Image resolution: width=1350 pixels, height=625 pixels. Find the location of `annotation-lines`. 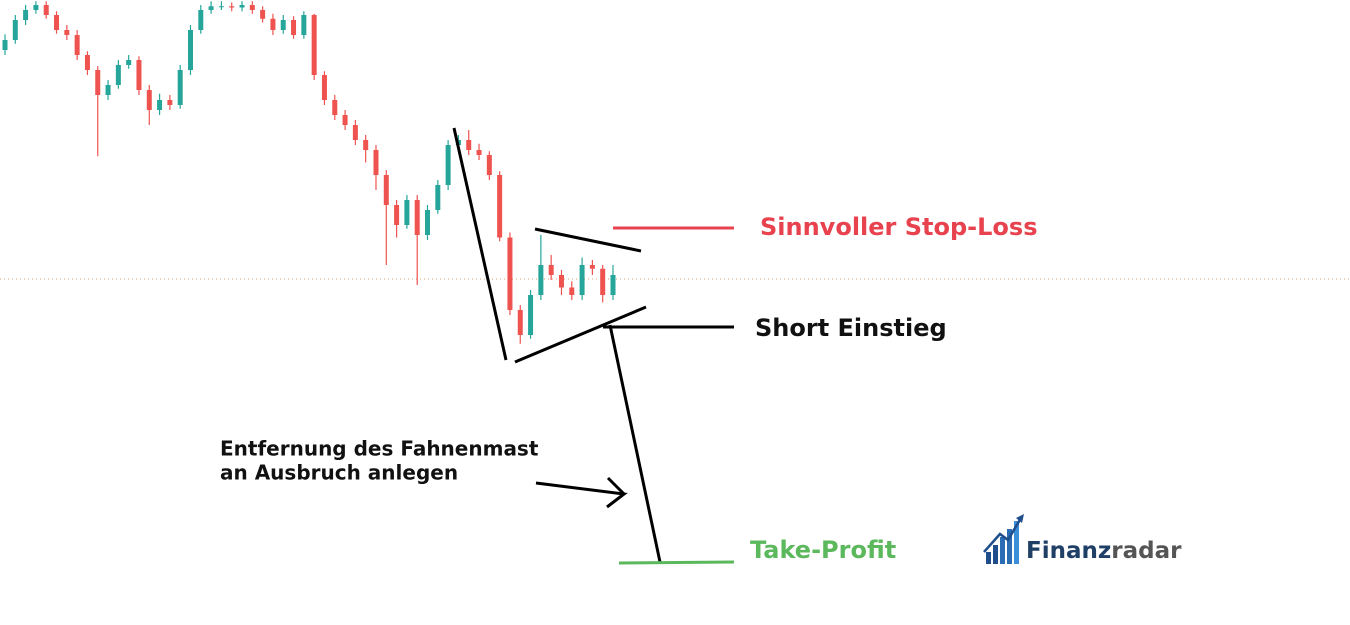

annotation-lines is located at coordinates (593, 345).